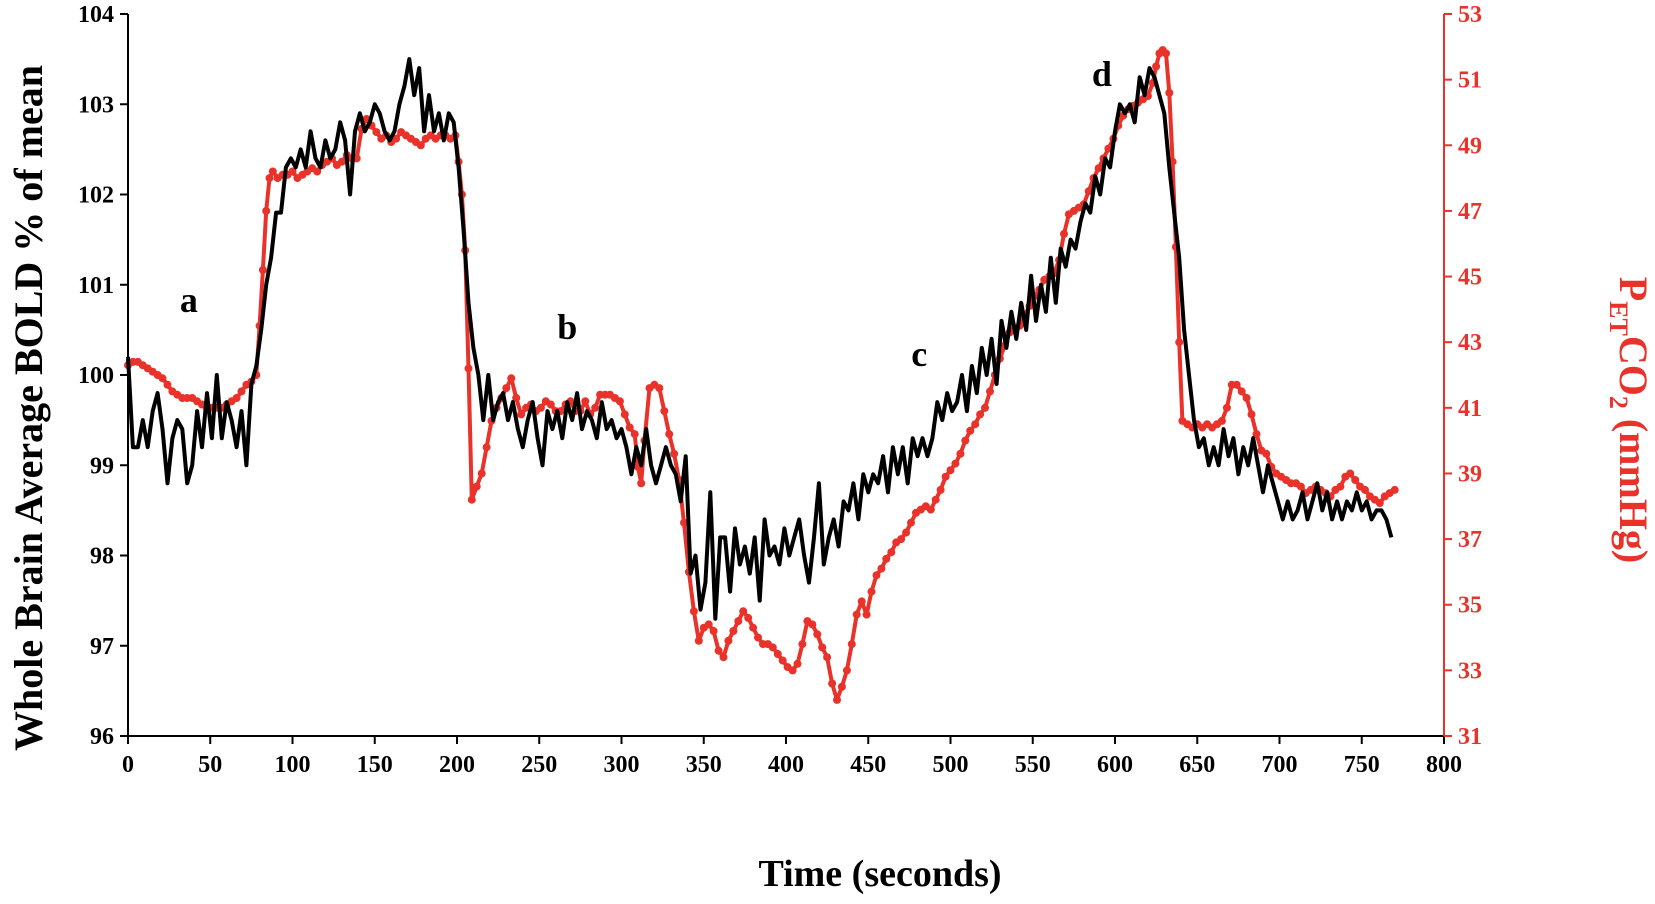 The image size is (1655, 904). I want to click on y-right-tick-label: 47, so click(1470, 212).